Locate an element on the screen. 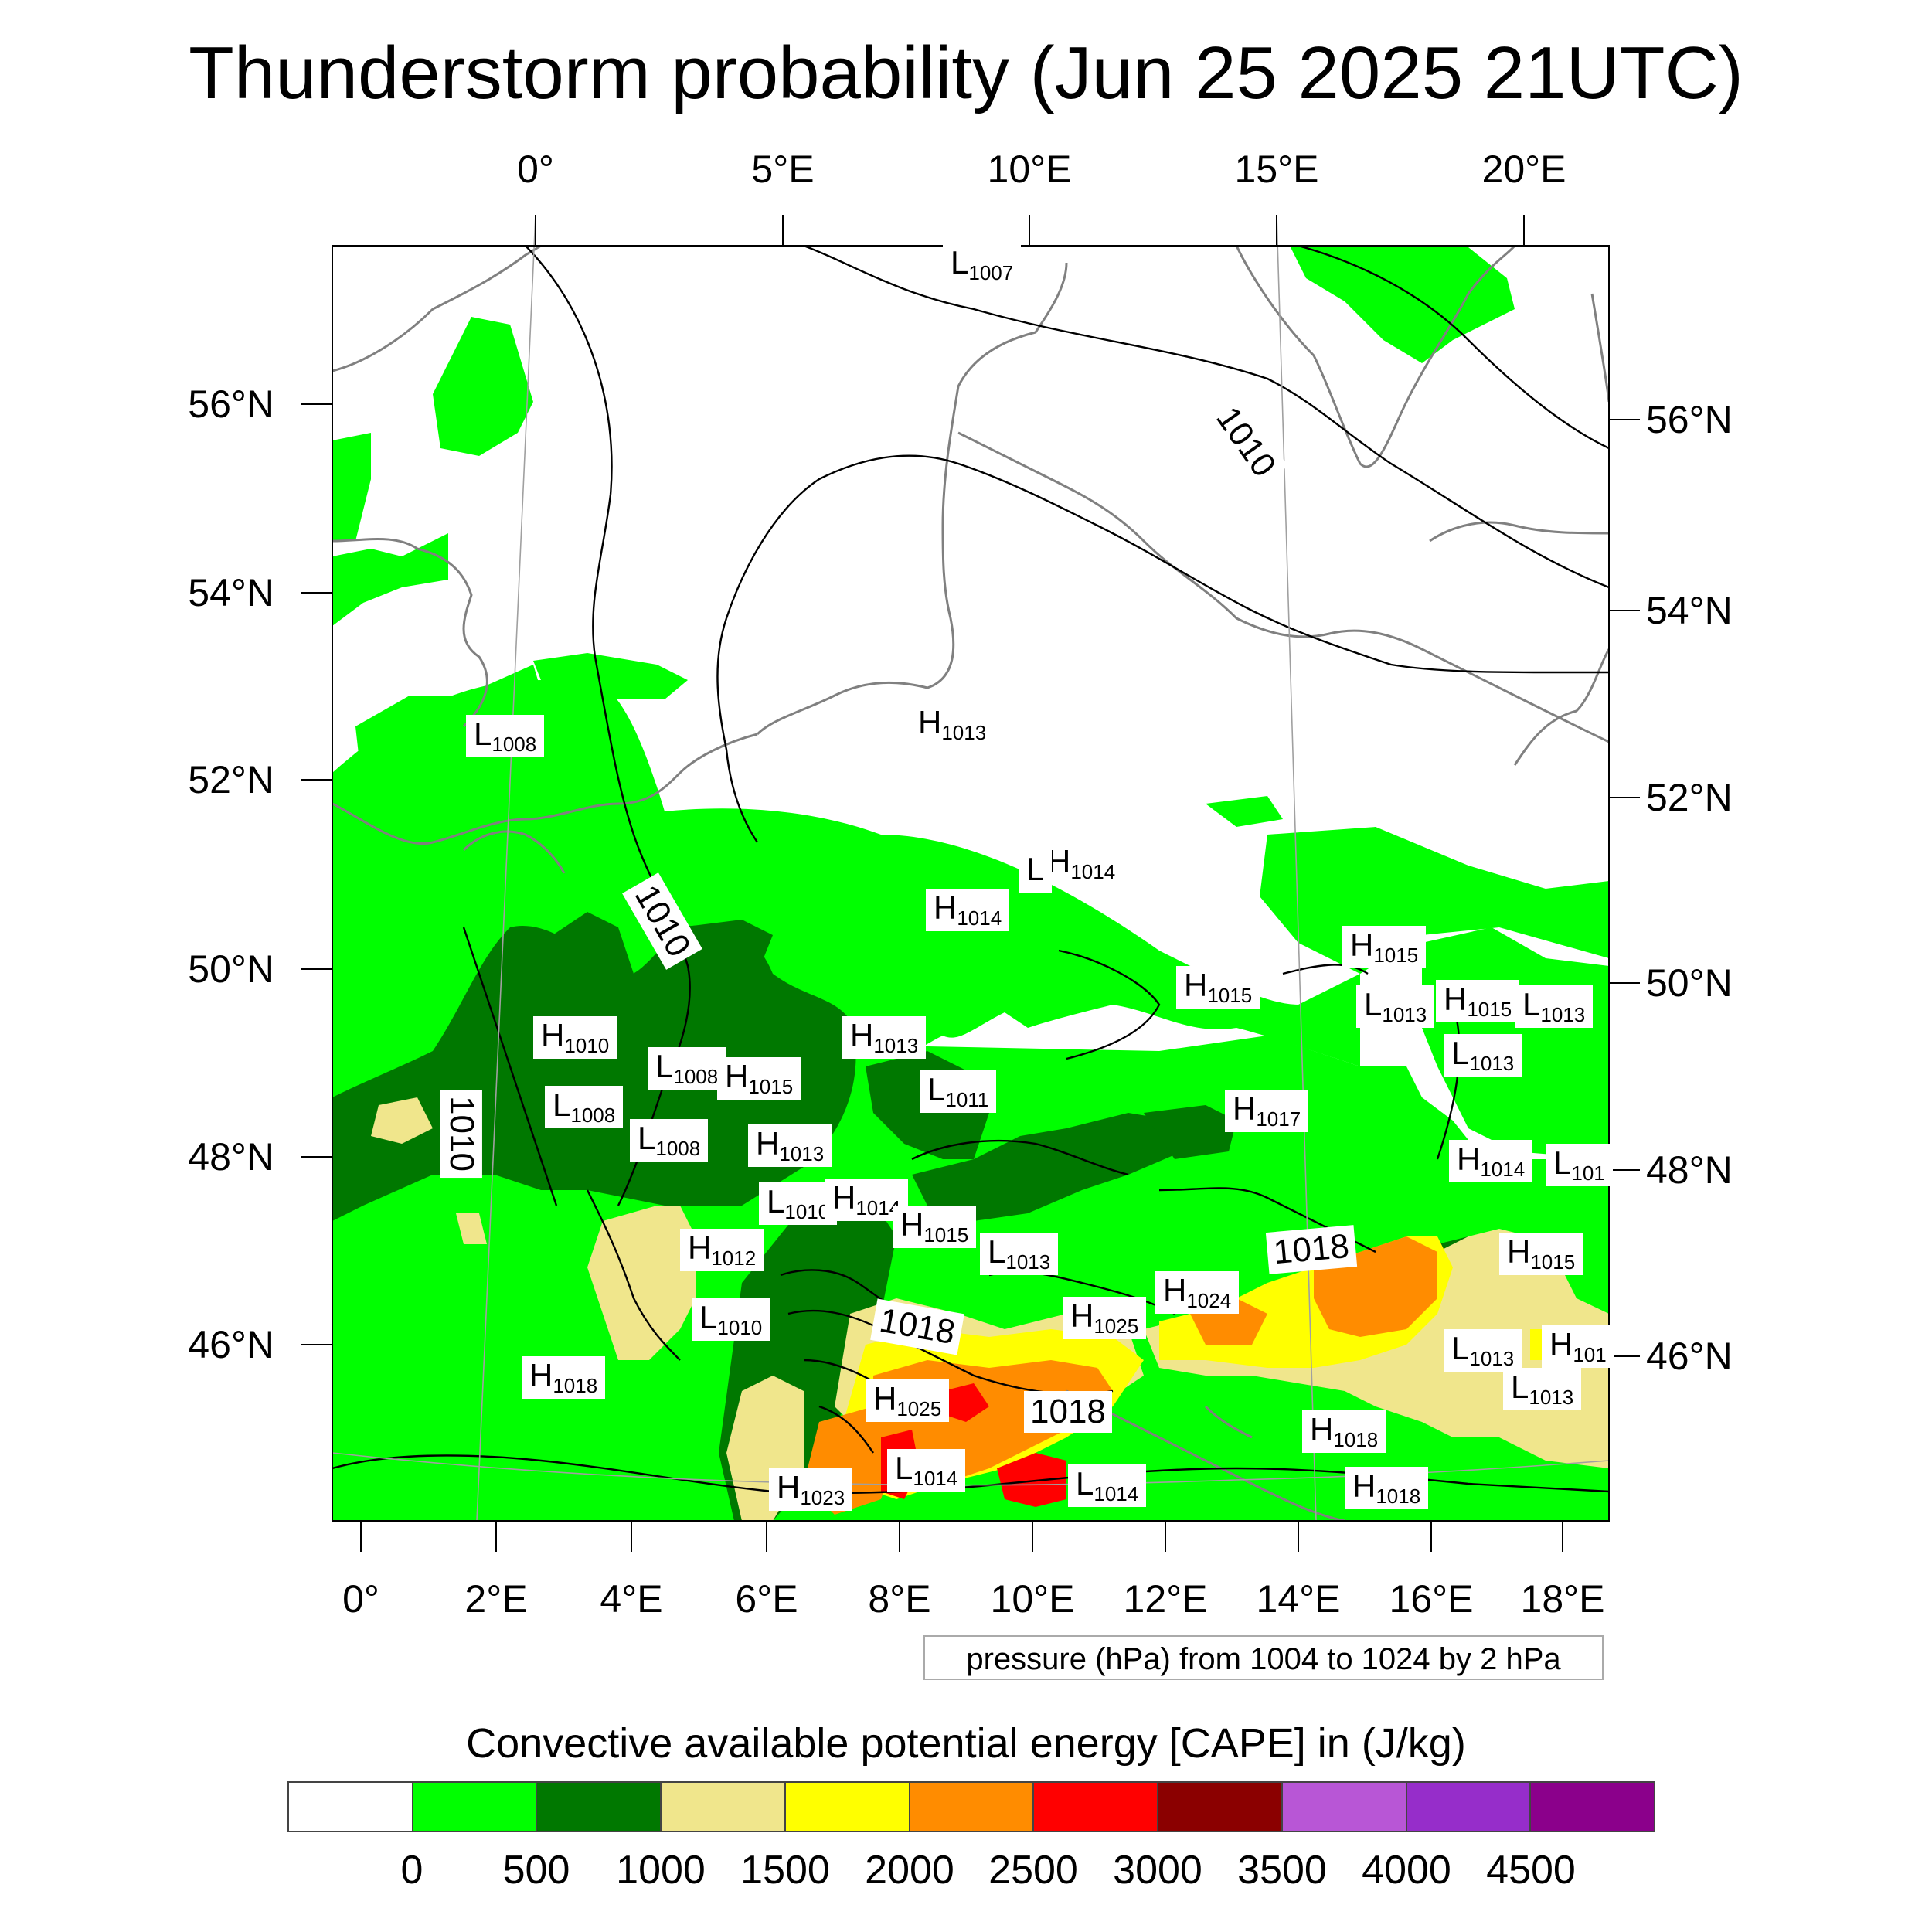 The image size is (1932, 1932). top-lon-tick: 10°E is located at coordinates (1029, 169).